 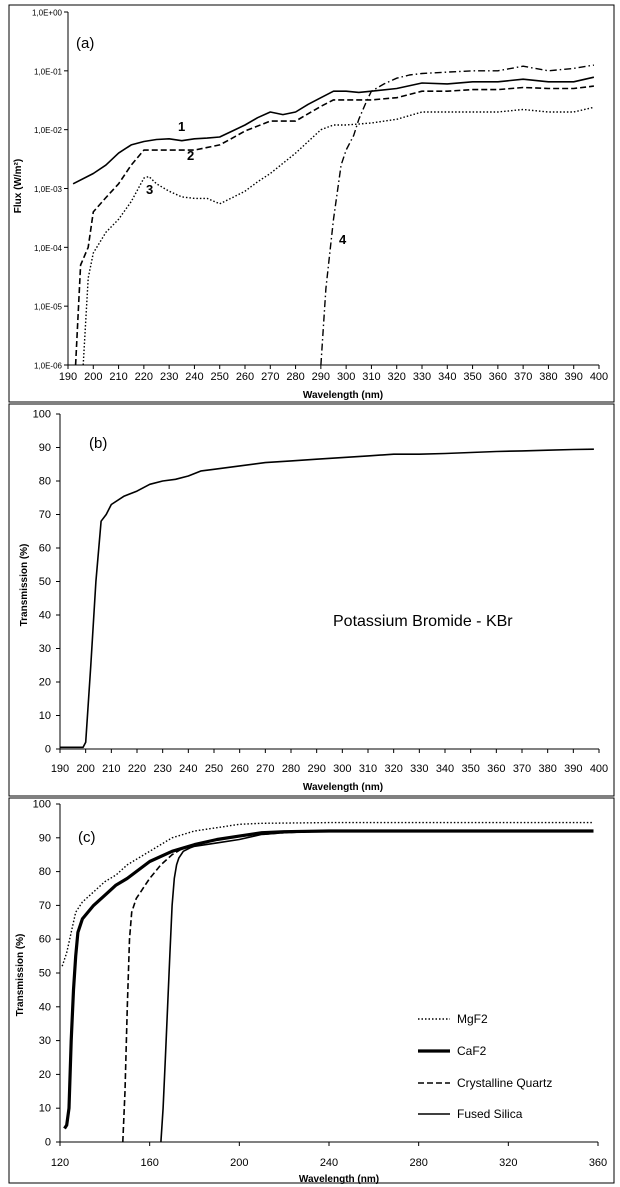 What do you see at coordinates (418, 1163) in the screenshot?
I see `panel-c-x-tick-label: 280` at bounding box center [418, 1163].